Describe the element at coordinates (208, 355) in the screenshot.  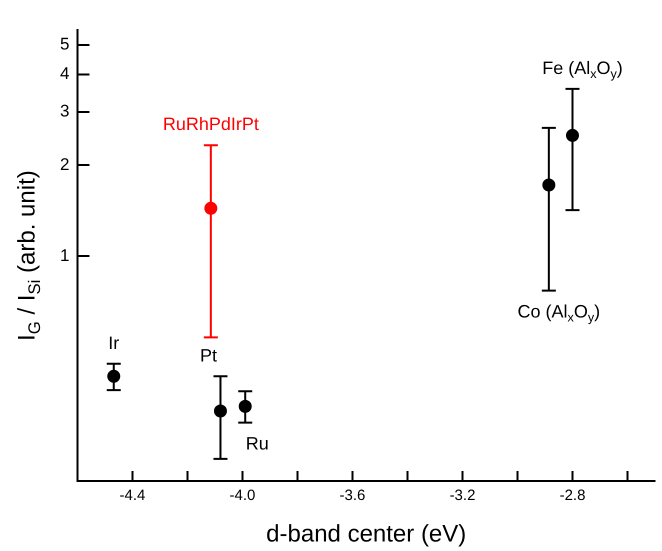
I see `annotation: Pt` at that location.